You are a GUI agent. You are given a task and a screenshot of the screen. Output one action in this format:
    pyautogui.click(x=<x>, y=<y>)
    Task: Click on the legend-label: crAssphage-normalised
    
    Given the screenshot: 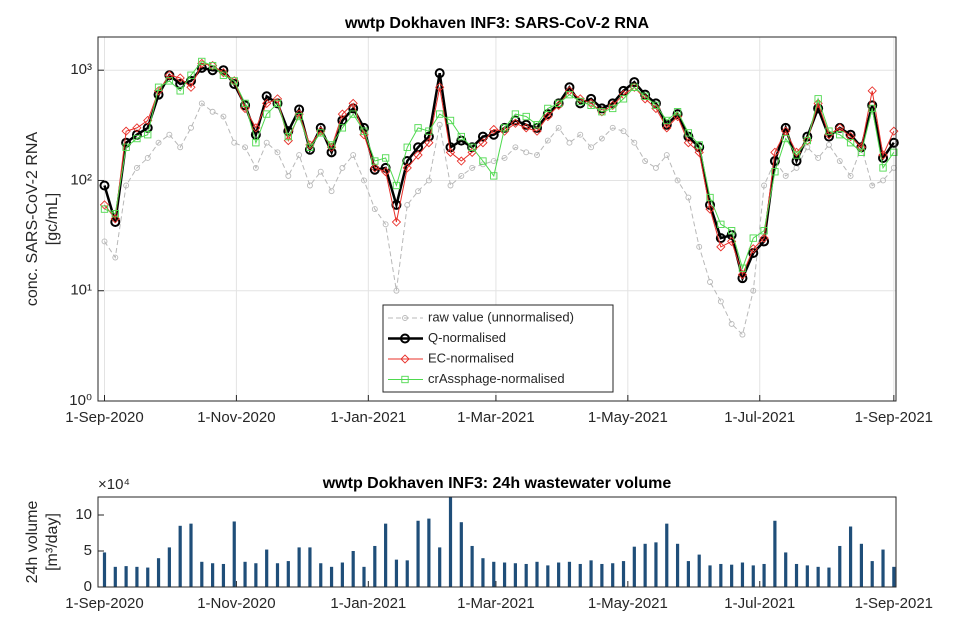 What is the action you would take?
    pyautogui.click(x=496, y=378)
    